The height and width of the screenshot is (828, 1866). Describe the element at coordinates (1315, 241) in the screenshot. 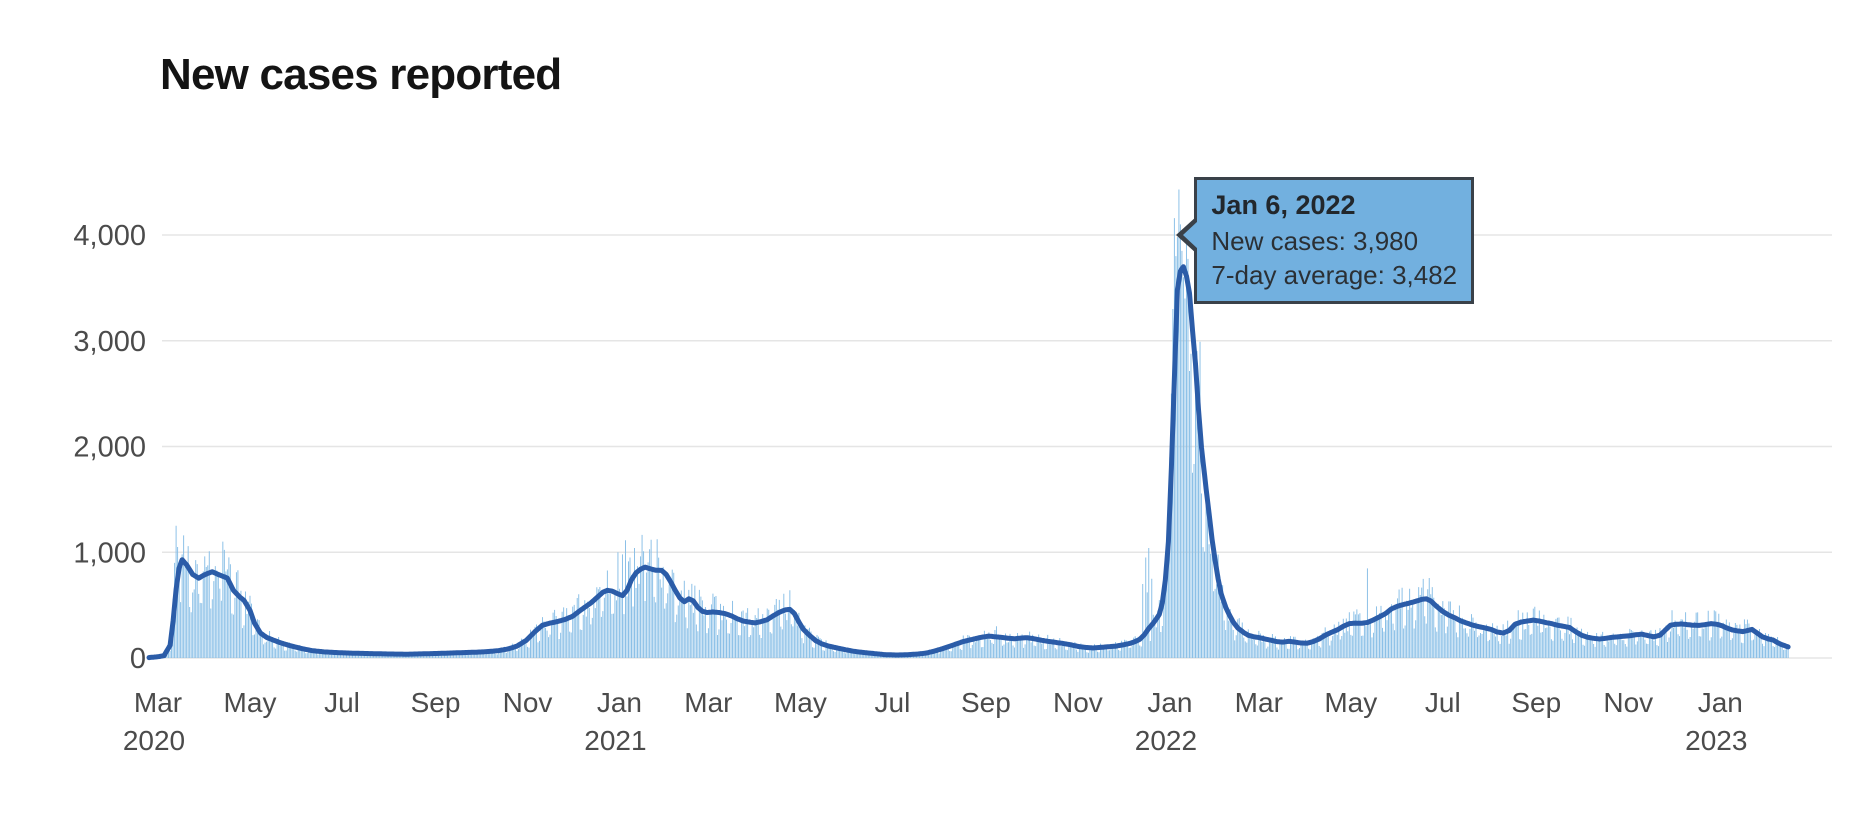

I see `tooltip-new-cases: New cases: 3,980` at that location.